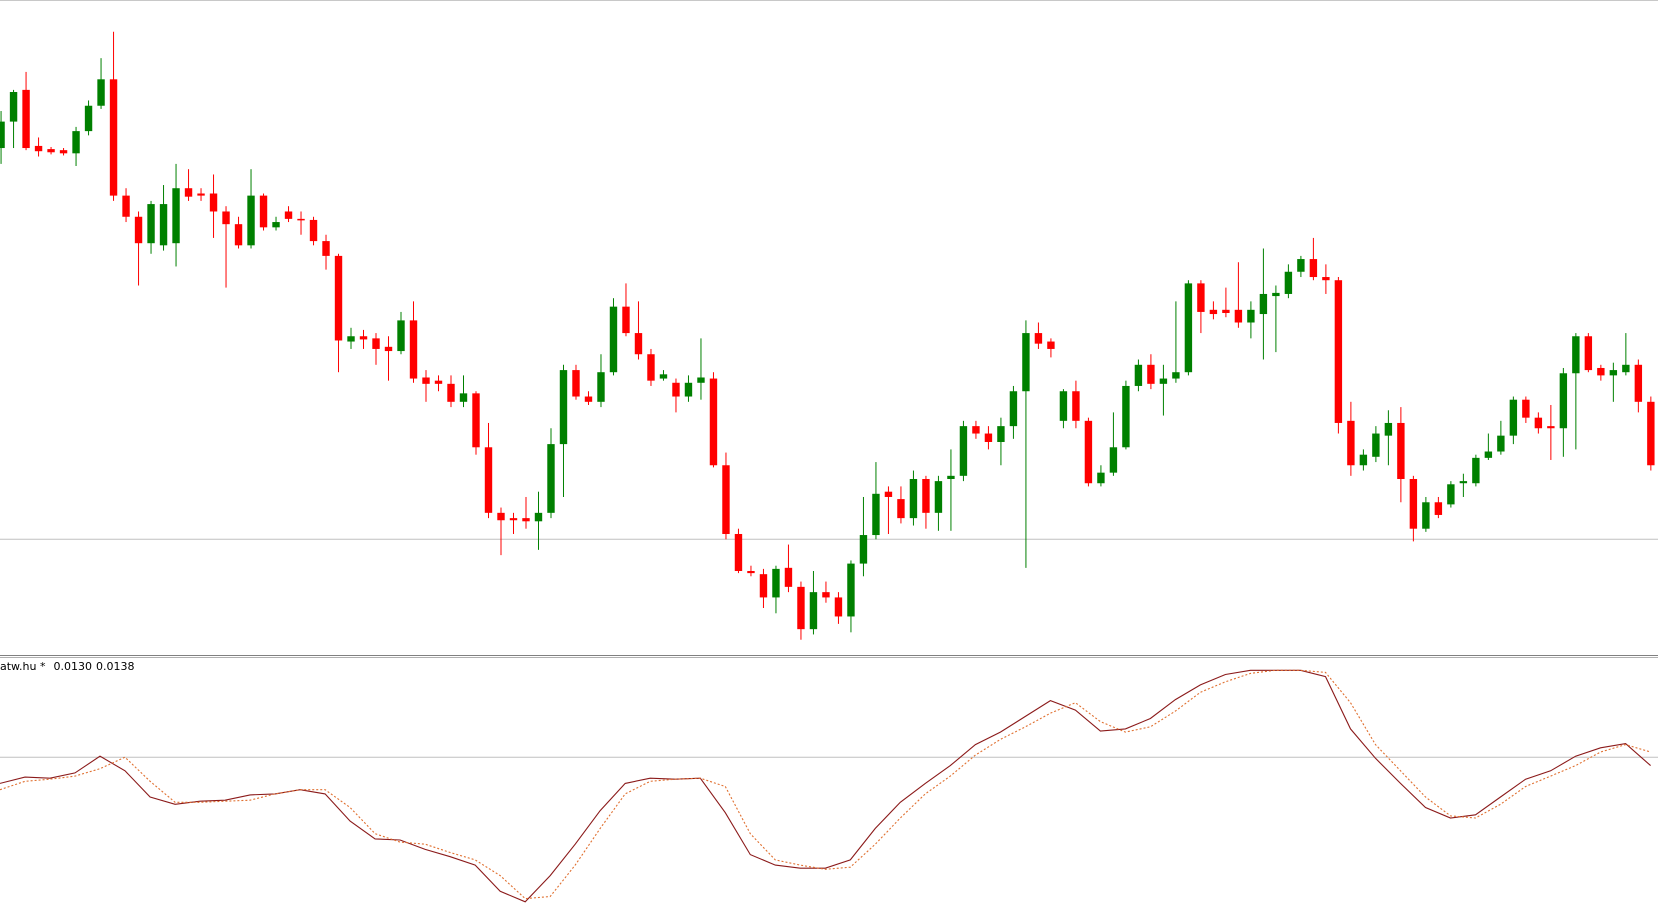 This screenshot has width=1658, height=908. I want to click on indicator-name: atw.hu *, so click(23, 666).